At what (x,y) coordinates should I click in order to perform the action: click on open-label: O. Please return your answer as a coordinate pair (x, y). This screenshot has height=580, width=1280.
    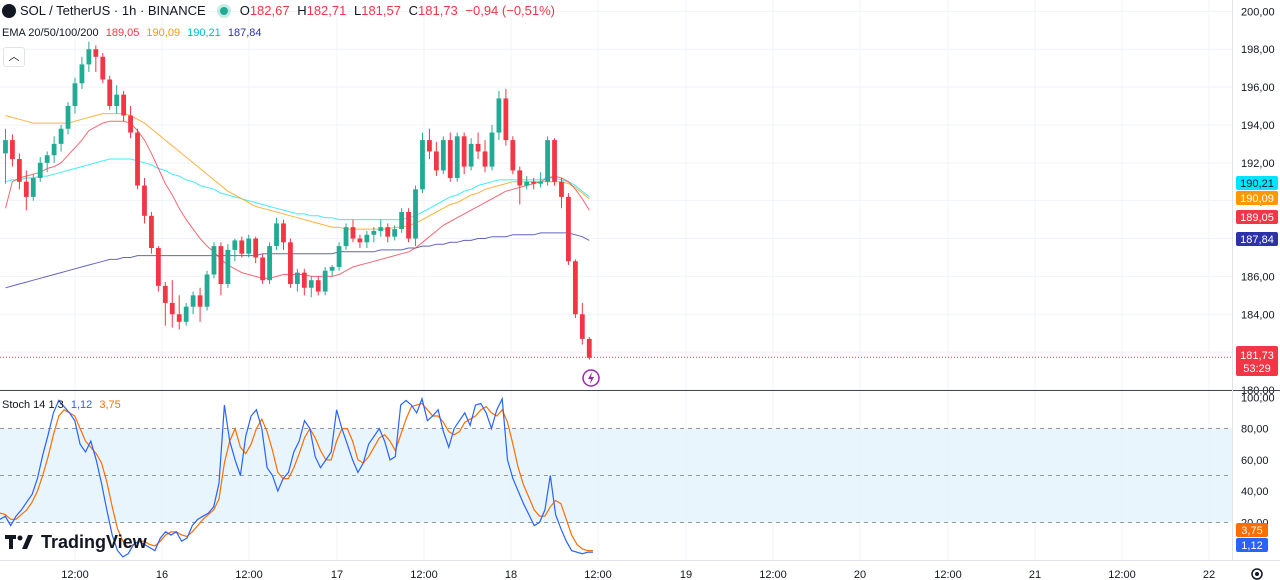
    Looking at the image, I should click on (244, 10).